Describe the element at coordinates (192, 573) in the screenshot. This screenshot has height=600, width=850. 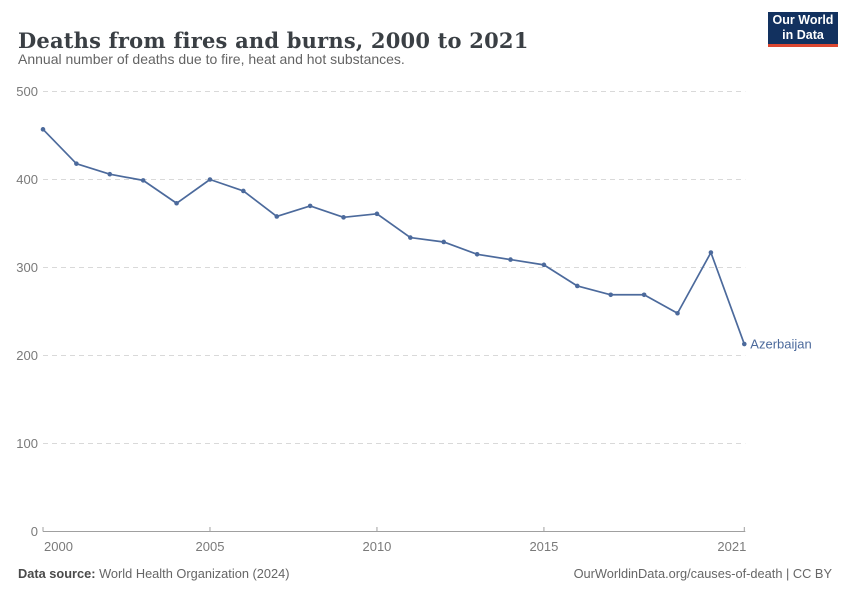
I see `data-source-value: World Health Organization (2024)` at that location.